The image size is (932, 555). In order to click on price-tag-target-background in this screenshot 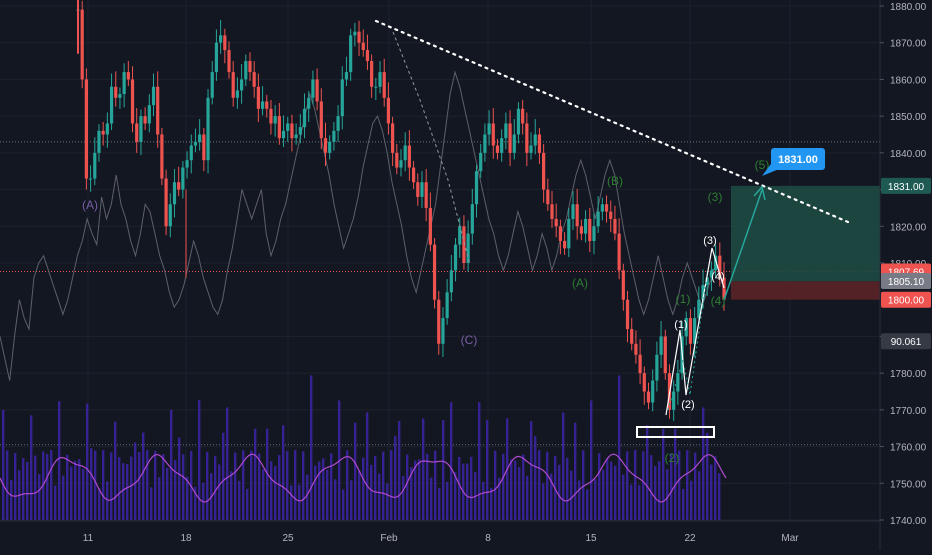, I will do `click(906, 185)`.